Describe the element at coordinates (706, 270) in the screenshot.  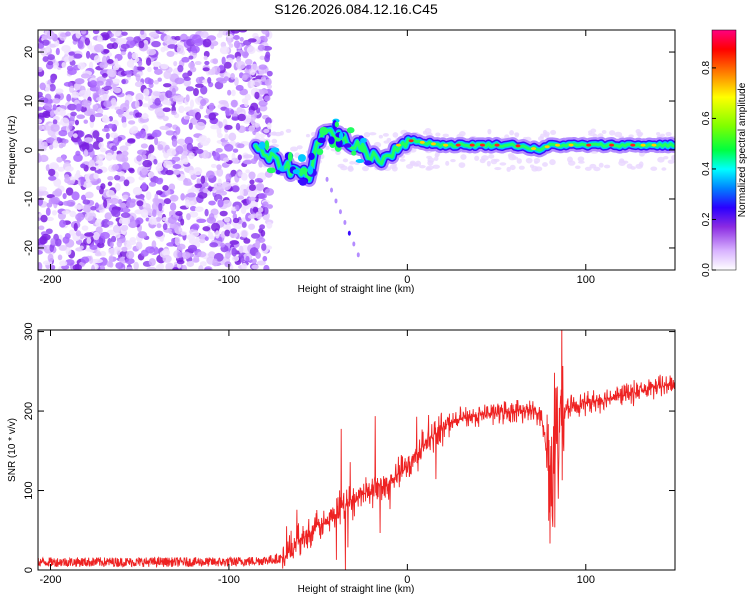
I see `colorbar-tick-label: 0.0` at that location.